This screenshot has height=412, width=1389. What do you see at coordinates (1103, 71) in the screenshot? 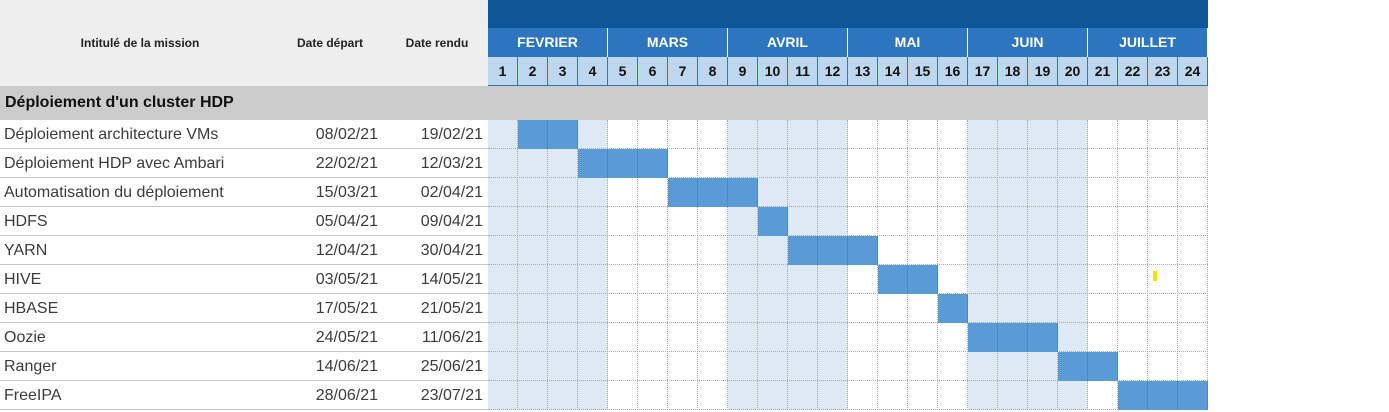
I see `week-number: 21` at bounding box center [1103, 71].